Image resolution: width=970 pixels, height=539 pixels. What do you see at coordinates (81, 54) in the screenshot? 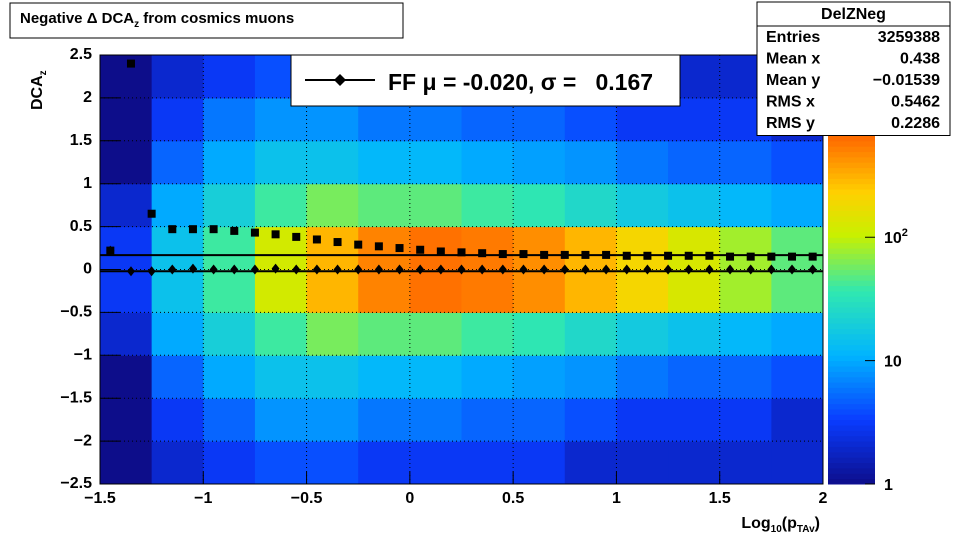
I see `y-tick-label: 2.5` at bounding box center [81, 54].